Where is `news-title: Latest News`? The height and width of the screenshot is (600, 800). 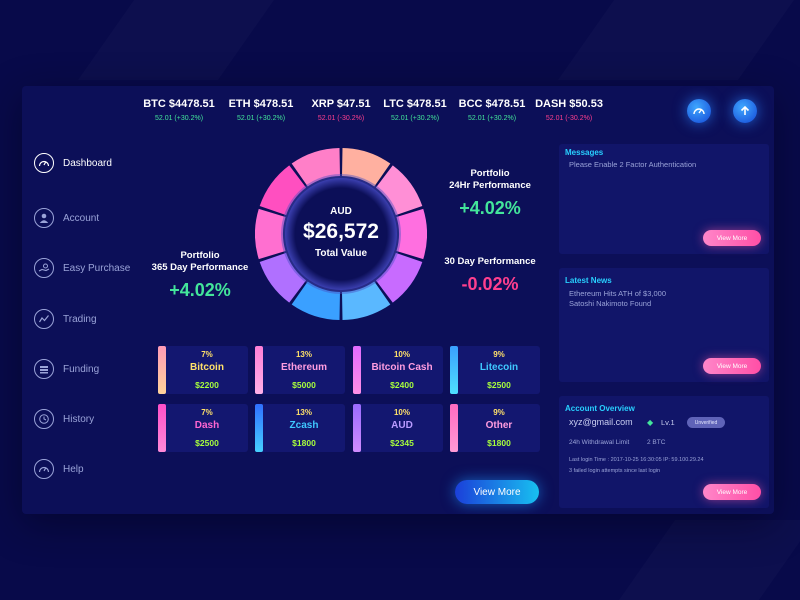 news-title: Latest News is located at coordinates (588, 280).